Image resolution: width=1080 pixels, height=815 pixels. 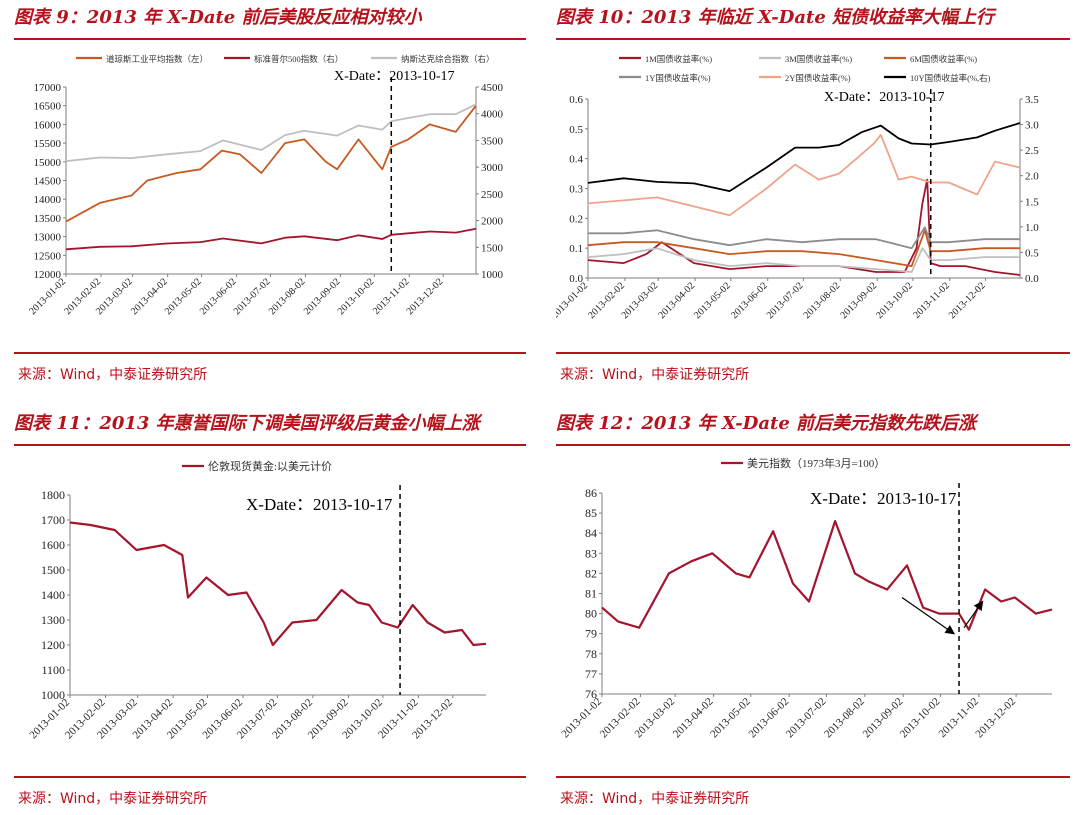 I want to click on y-tick-label: 1500, so click(x=53, y=570).